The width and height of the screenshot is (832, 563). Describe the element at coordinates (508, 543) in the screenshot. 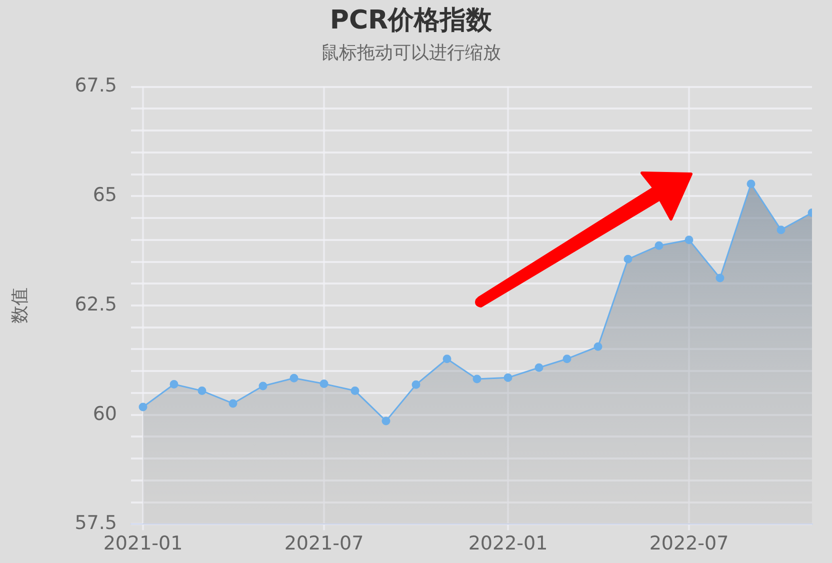

I see `x-tick-label: 2022-01` at that location.